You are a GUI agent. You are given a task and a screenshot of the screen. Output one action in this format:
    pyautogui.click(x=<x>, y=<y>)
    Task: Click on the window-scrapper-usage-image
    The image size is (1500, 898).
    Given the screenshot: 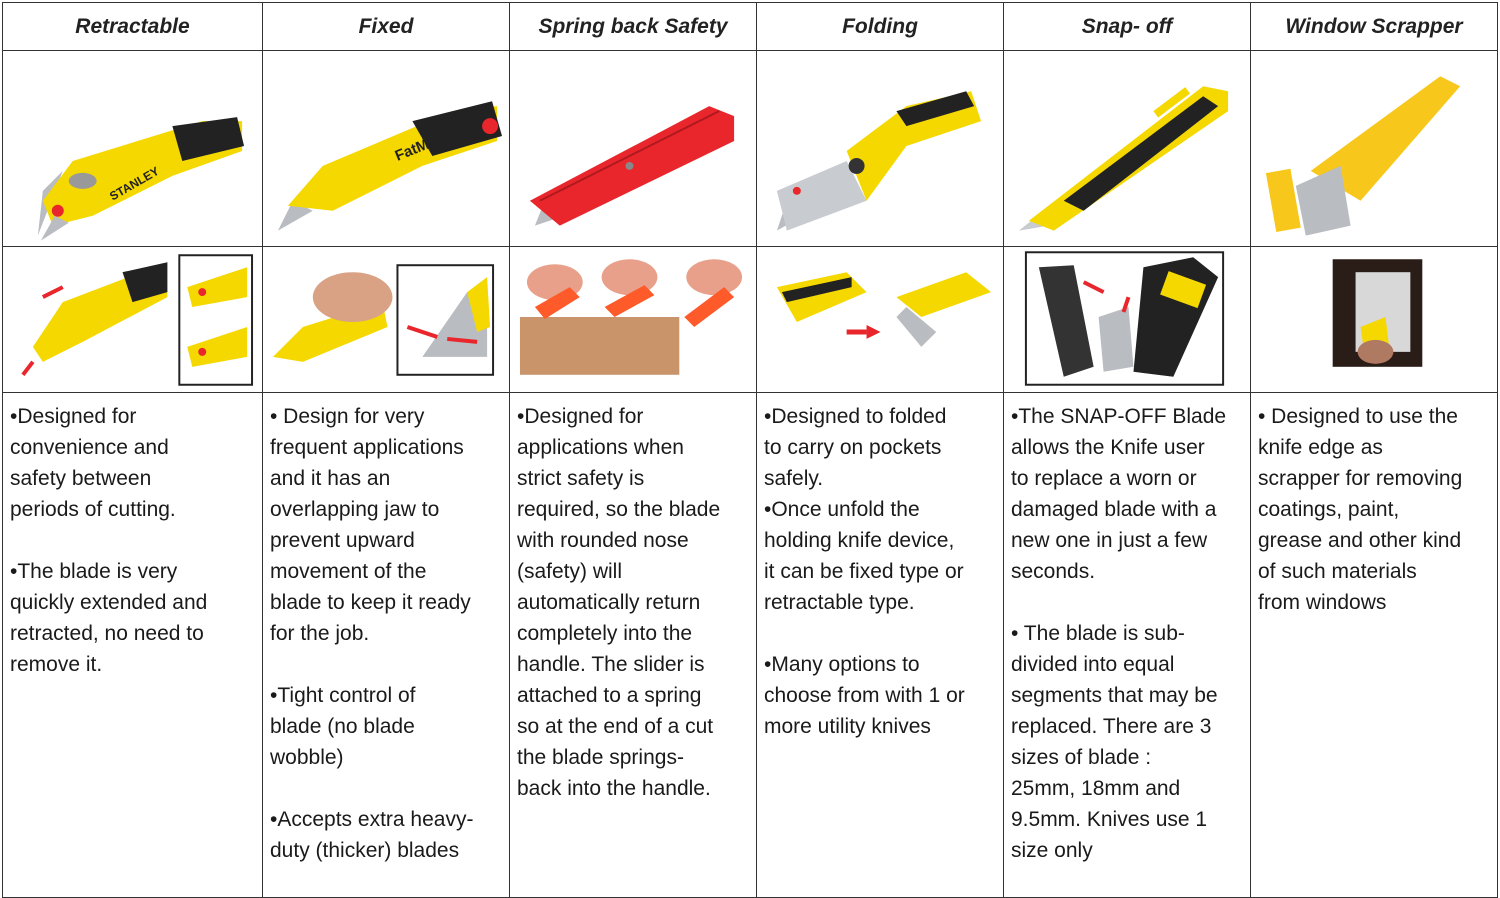 What is the action you would take?
    pyautogui.click(x=1374, y=319)
    